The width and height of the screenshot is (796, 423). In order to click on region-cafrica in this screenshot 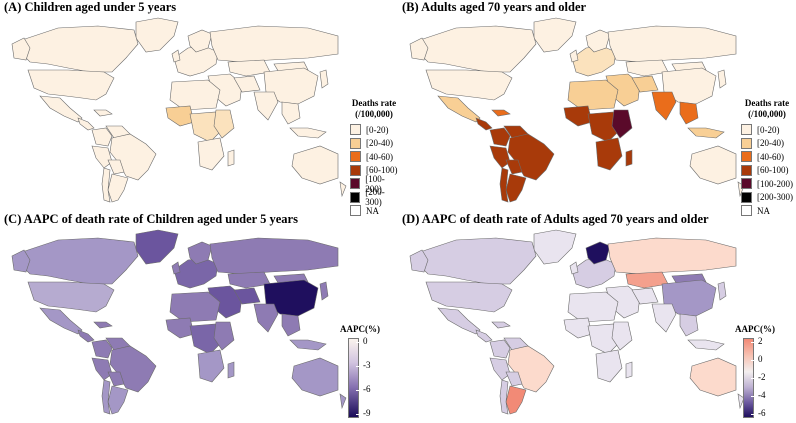, I will do `click(206, 127)`.